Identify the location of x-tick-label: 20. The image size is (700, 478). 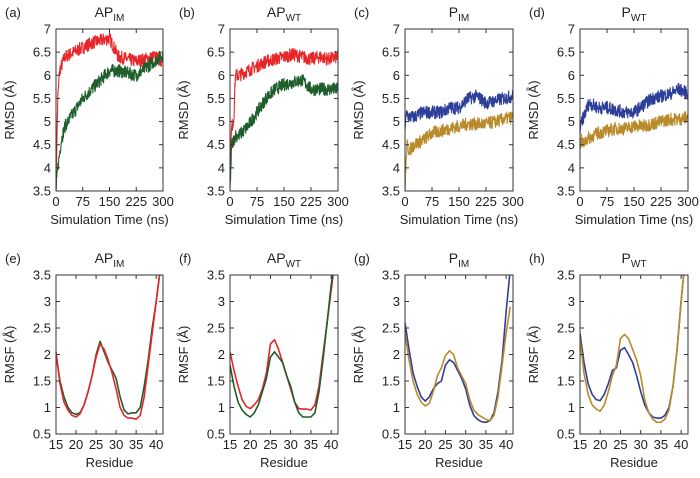
(600, 444).